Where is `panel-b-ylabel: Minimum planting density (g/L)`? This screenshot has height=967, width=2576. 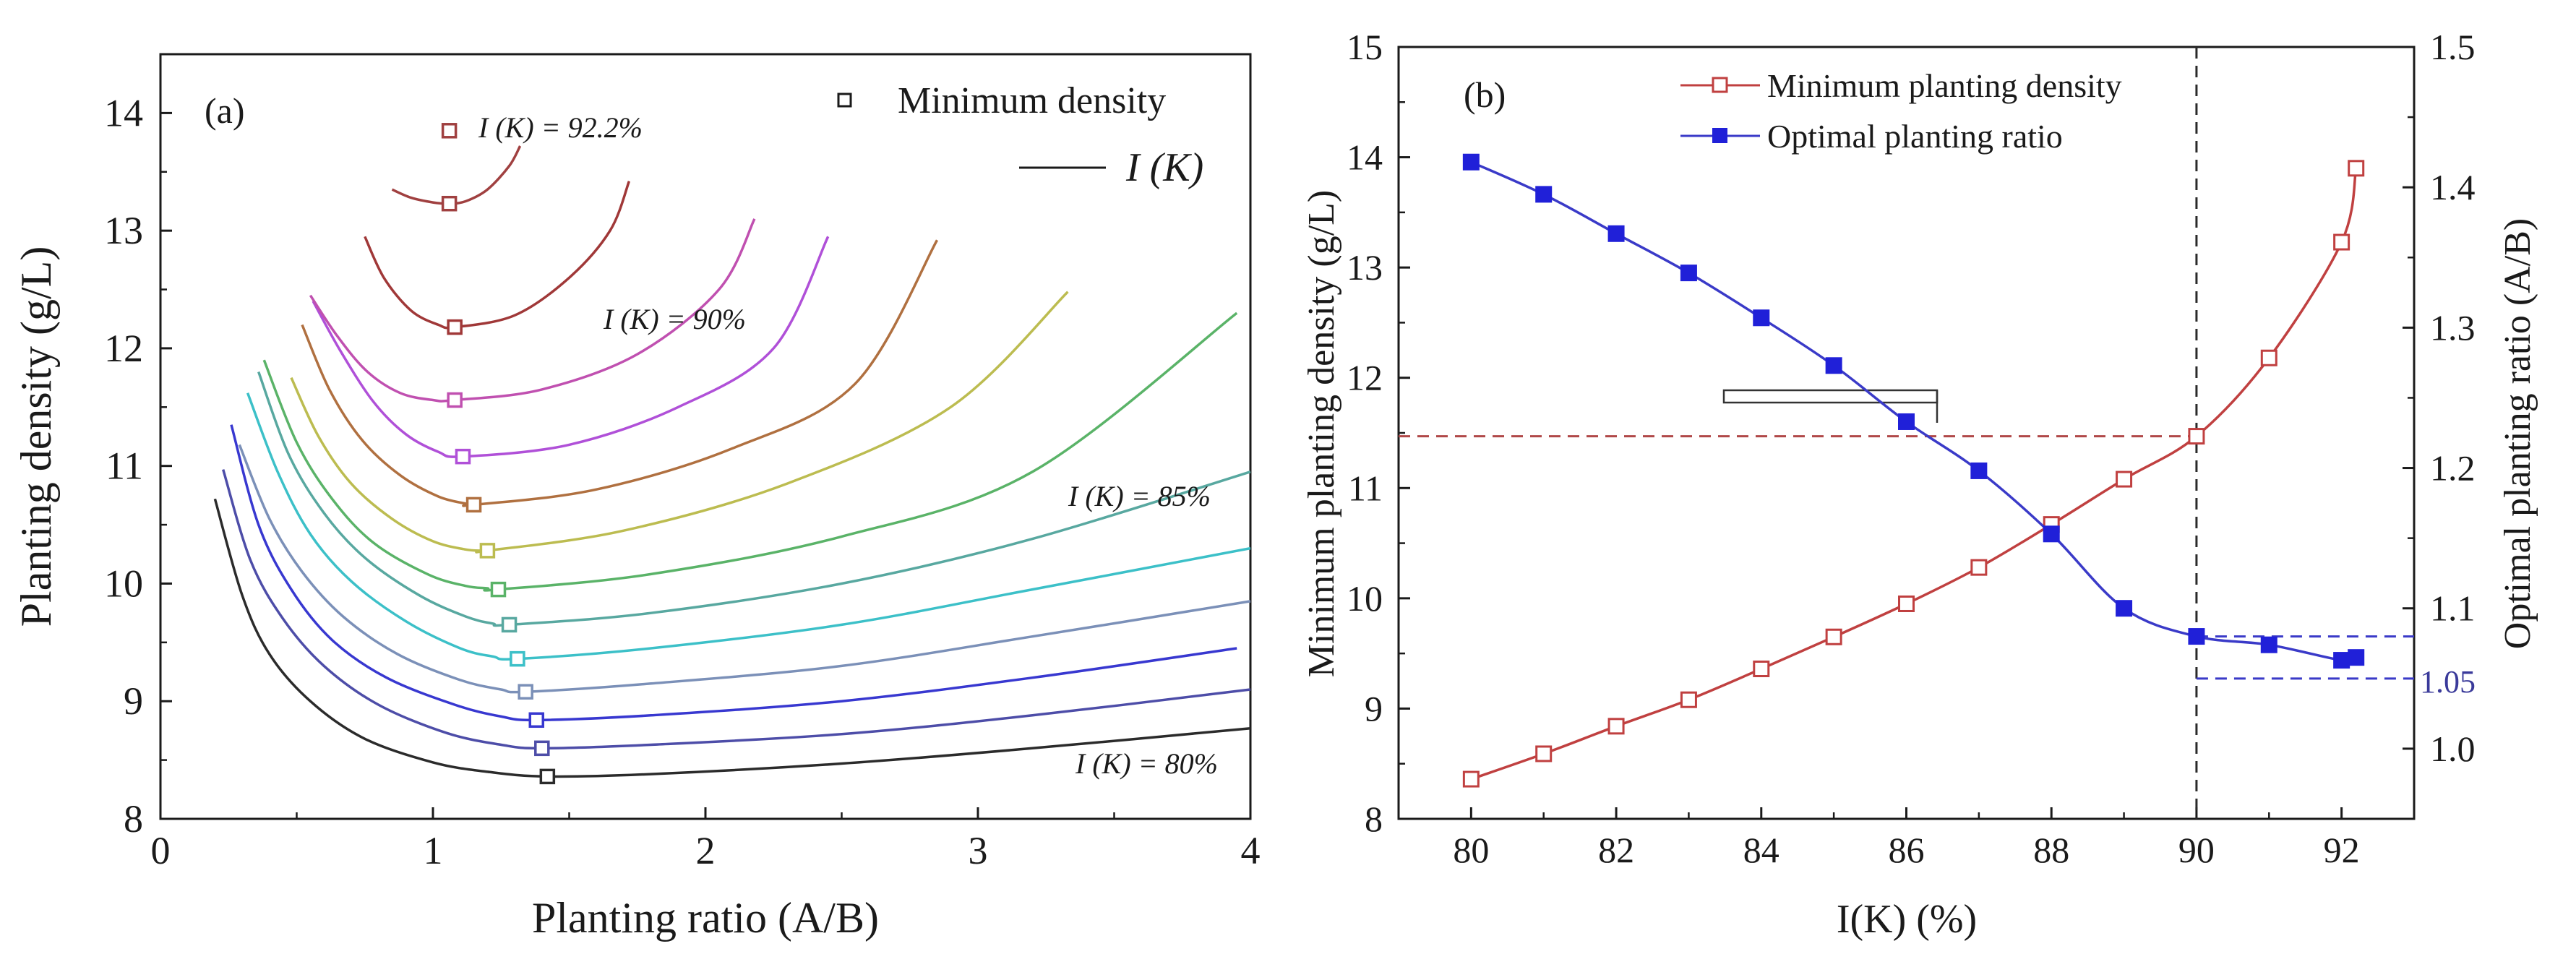 panel-b-ylabel: Minimum planting density (g/L) is located at coordinates (1322, 434).